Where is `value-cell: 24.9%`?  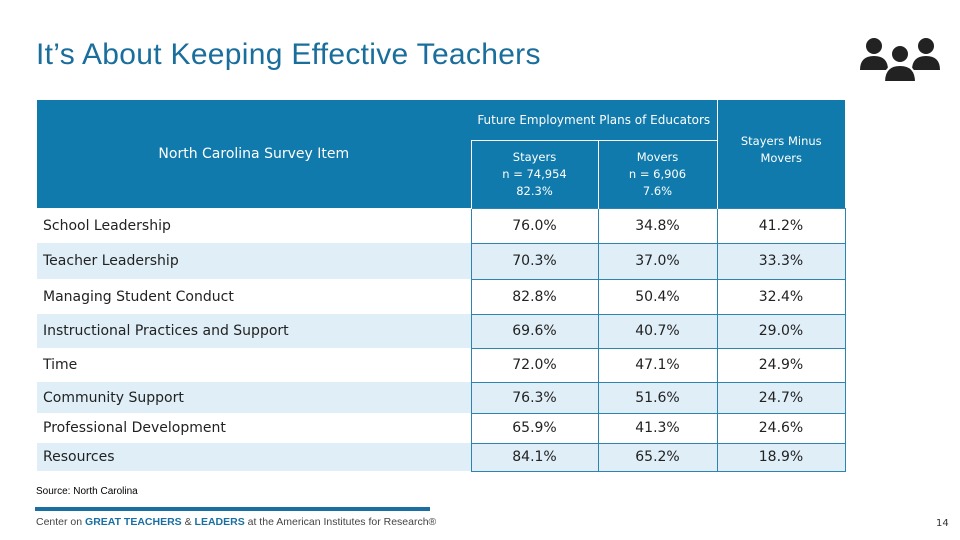
value-cell: 24.9% is located at coordinates (781, 365).